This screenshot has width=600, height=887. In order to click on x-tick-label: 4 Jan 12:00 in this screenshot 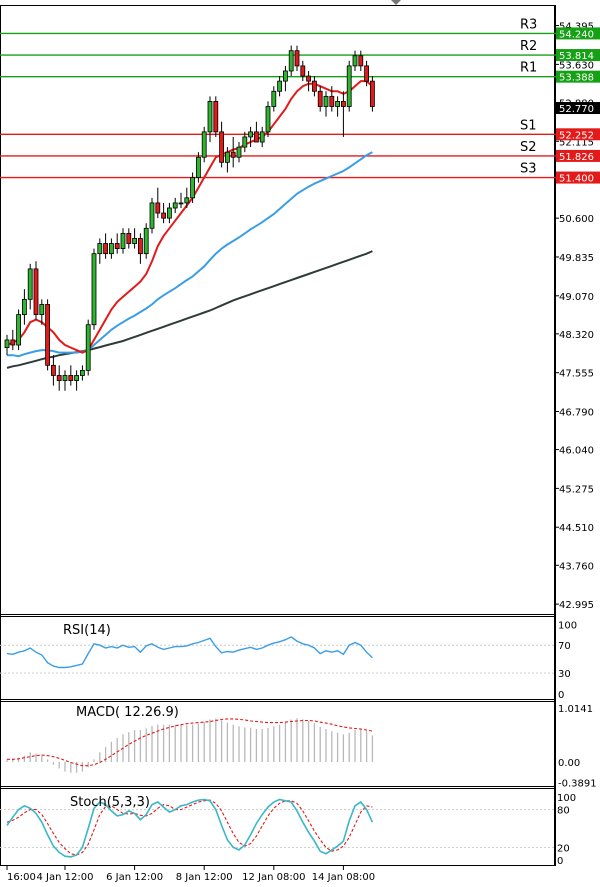, I will do `click(65, 877)`.